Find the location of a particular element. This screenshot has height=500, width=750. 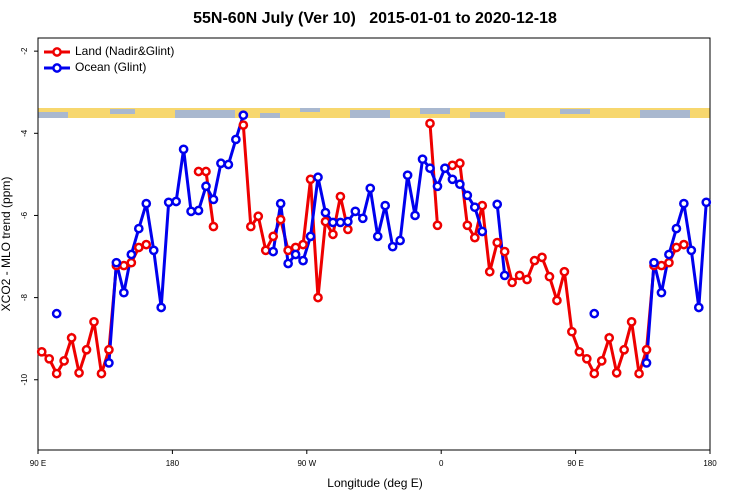

y-tick-label: -2 is located at coordinates (24, 51).